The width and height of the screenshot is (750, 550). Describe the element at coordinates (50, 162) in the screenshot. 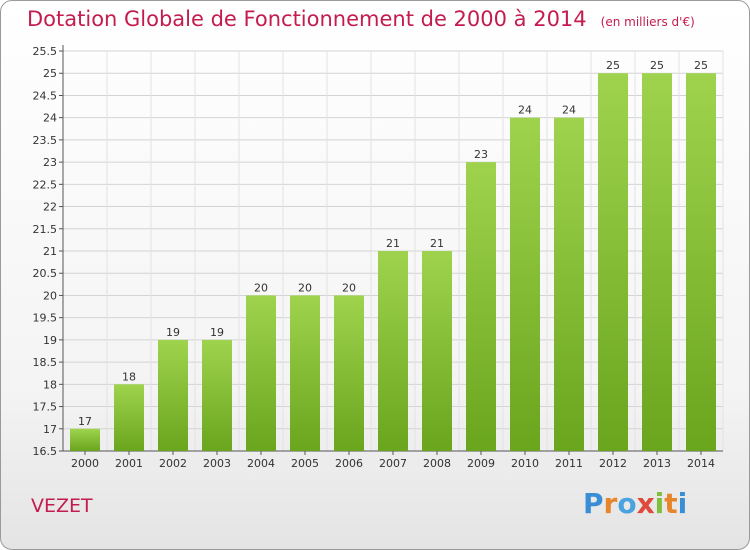

I see `y-tick-label: 23` at that location.